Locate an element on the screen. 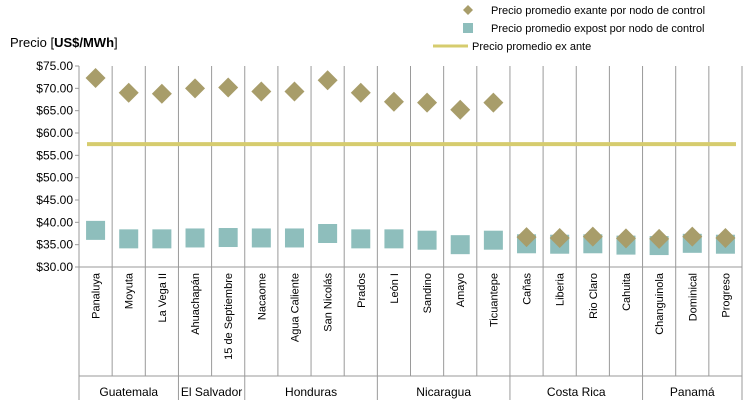  legend-exante-marker is located at coordinates (468, 10).